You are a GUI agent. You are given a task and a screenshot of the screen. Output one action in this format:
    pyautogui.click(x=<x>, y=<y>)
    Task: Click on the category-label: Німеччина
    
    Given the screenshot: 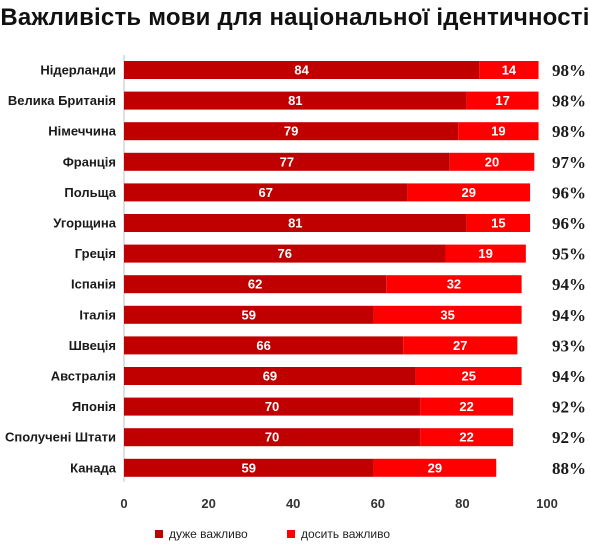 What is the action you would take?
    pyautogui.click(x=82, y=131)
    